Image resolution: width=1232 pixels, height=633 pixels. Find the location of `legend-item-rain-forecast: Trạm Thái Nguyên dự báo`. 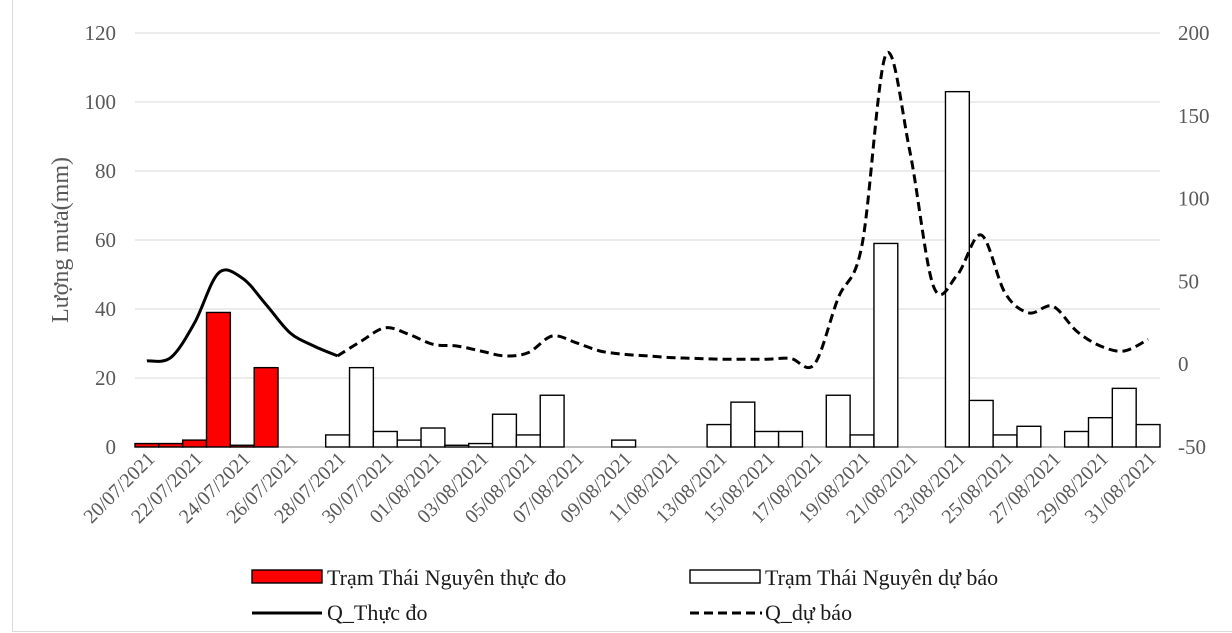

legend-item-rain-forecast: Trạm Thái Nguyên dự báo is located at coordinates (843, 577).